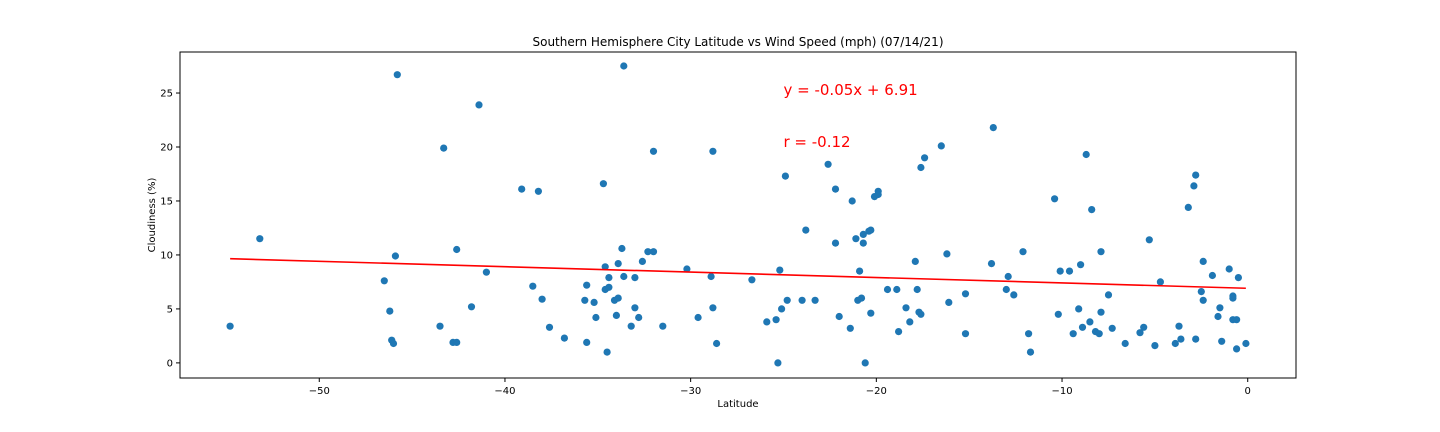  Describe the element at coordinates (690, 391) in the screenshot. I see `x-tick-label: −30` at that location.